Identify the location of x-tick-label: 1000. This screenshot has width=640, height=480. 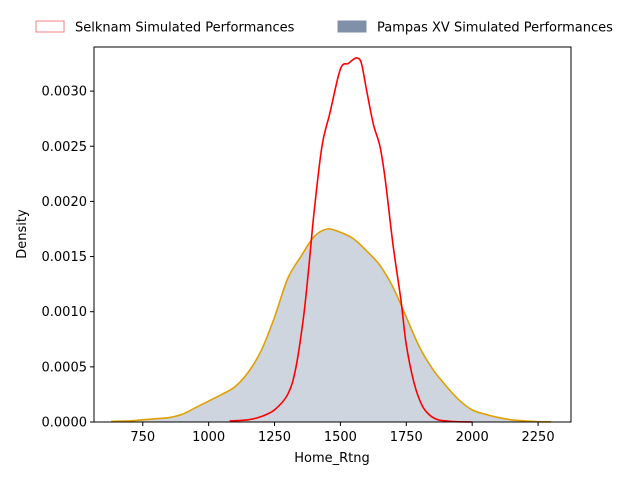
(208, 437).